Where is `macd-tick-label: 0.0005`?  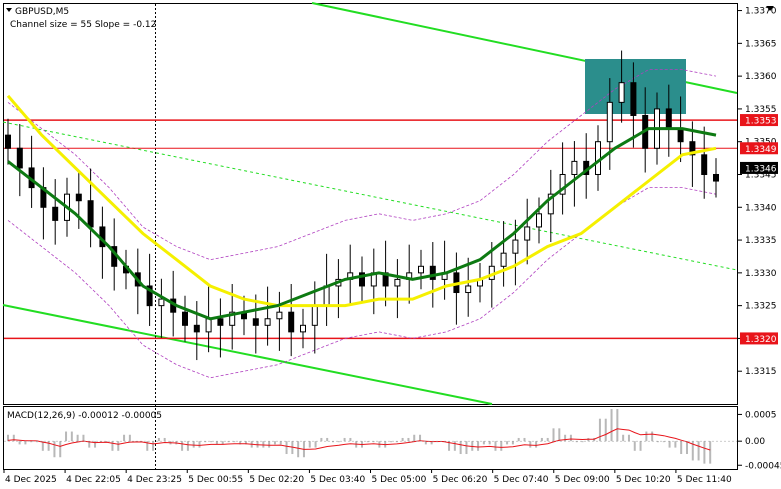
macd-tick-label: 0.0005 is located at coordinates (761, 415).